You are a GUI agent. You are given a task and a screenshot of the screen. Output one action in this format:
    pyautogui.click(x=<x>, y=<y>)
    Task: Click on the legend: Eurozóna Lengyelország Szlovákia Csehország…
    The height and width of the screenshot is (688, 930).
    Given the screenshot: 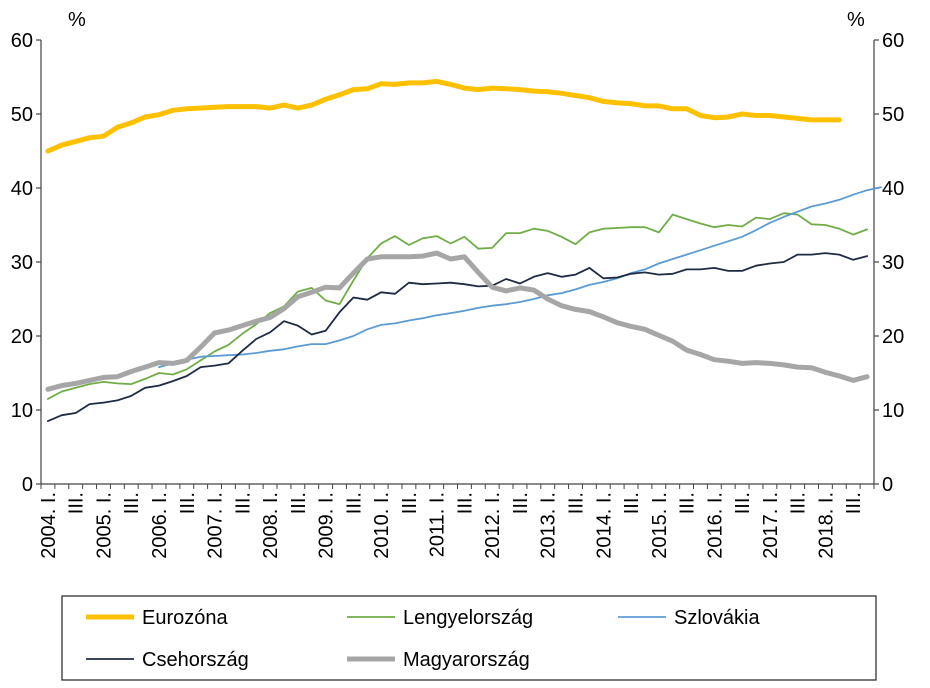 What is the action you would take?
    pyautogui.click(x=469, y=638)
    